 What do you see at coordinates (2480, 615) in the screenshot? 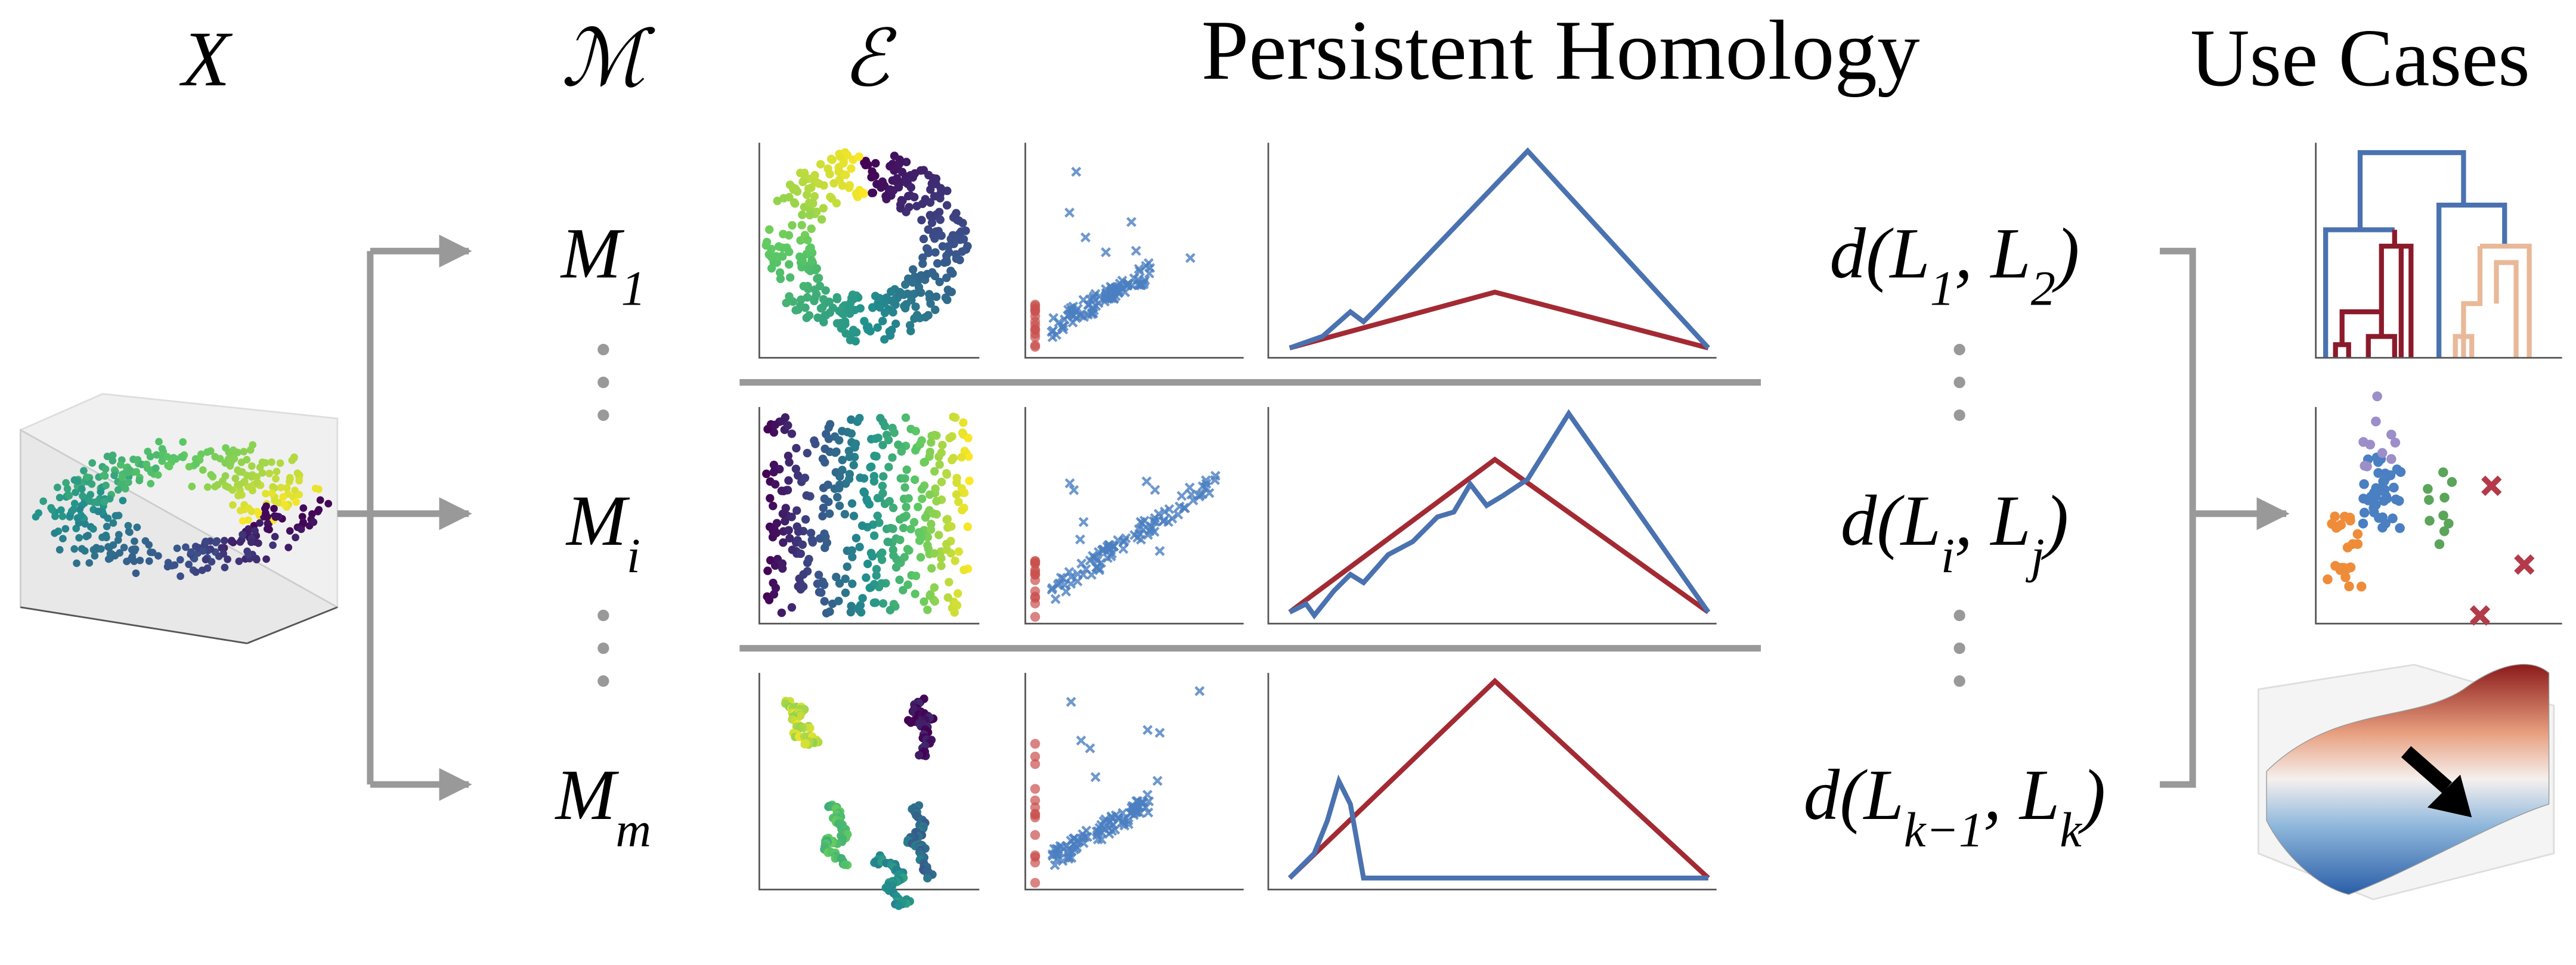
I see `outlier` at bounding box center [2480, 615].